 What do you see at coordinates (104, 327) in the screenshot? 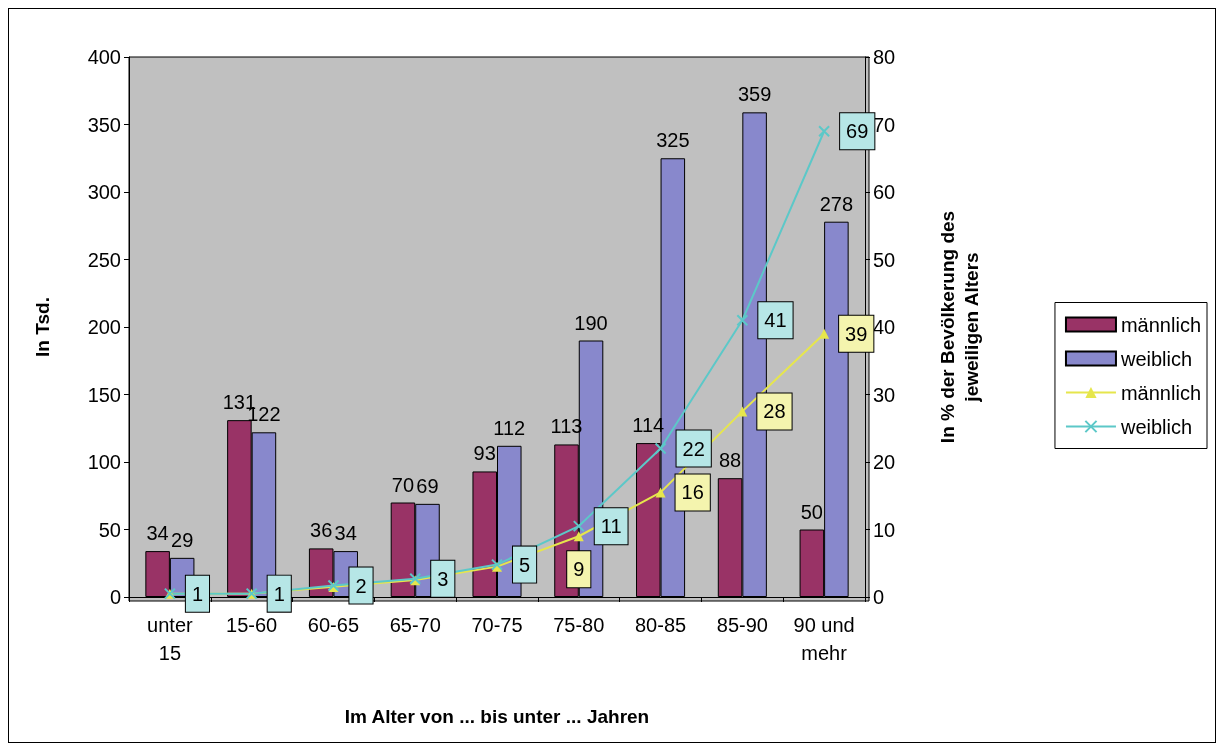
I see `y-tick-label: 200` at bounding box center [104, 327].